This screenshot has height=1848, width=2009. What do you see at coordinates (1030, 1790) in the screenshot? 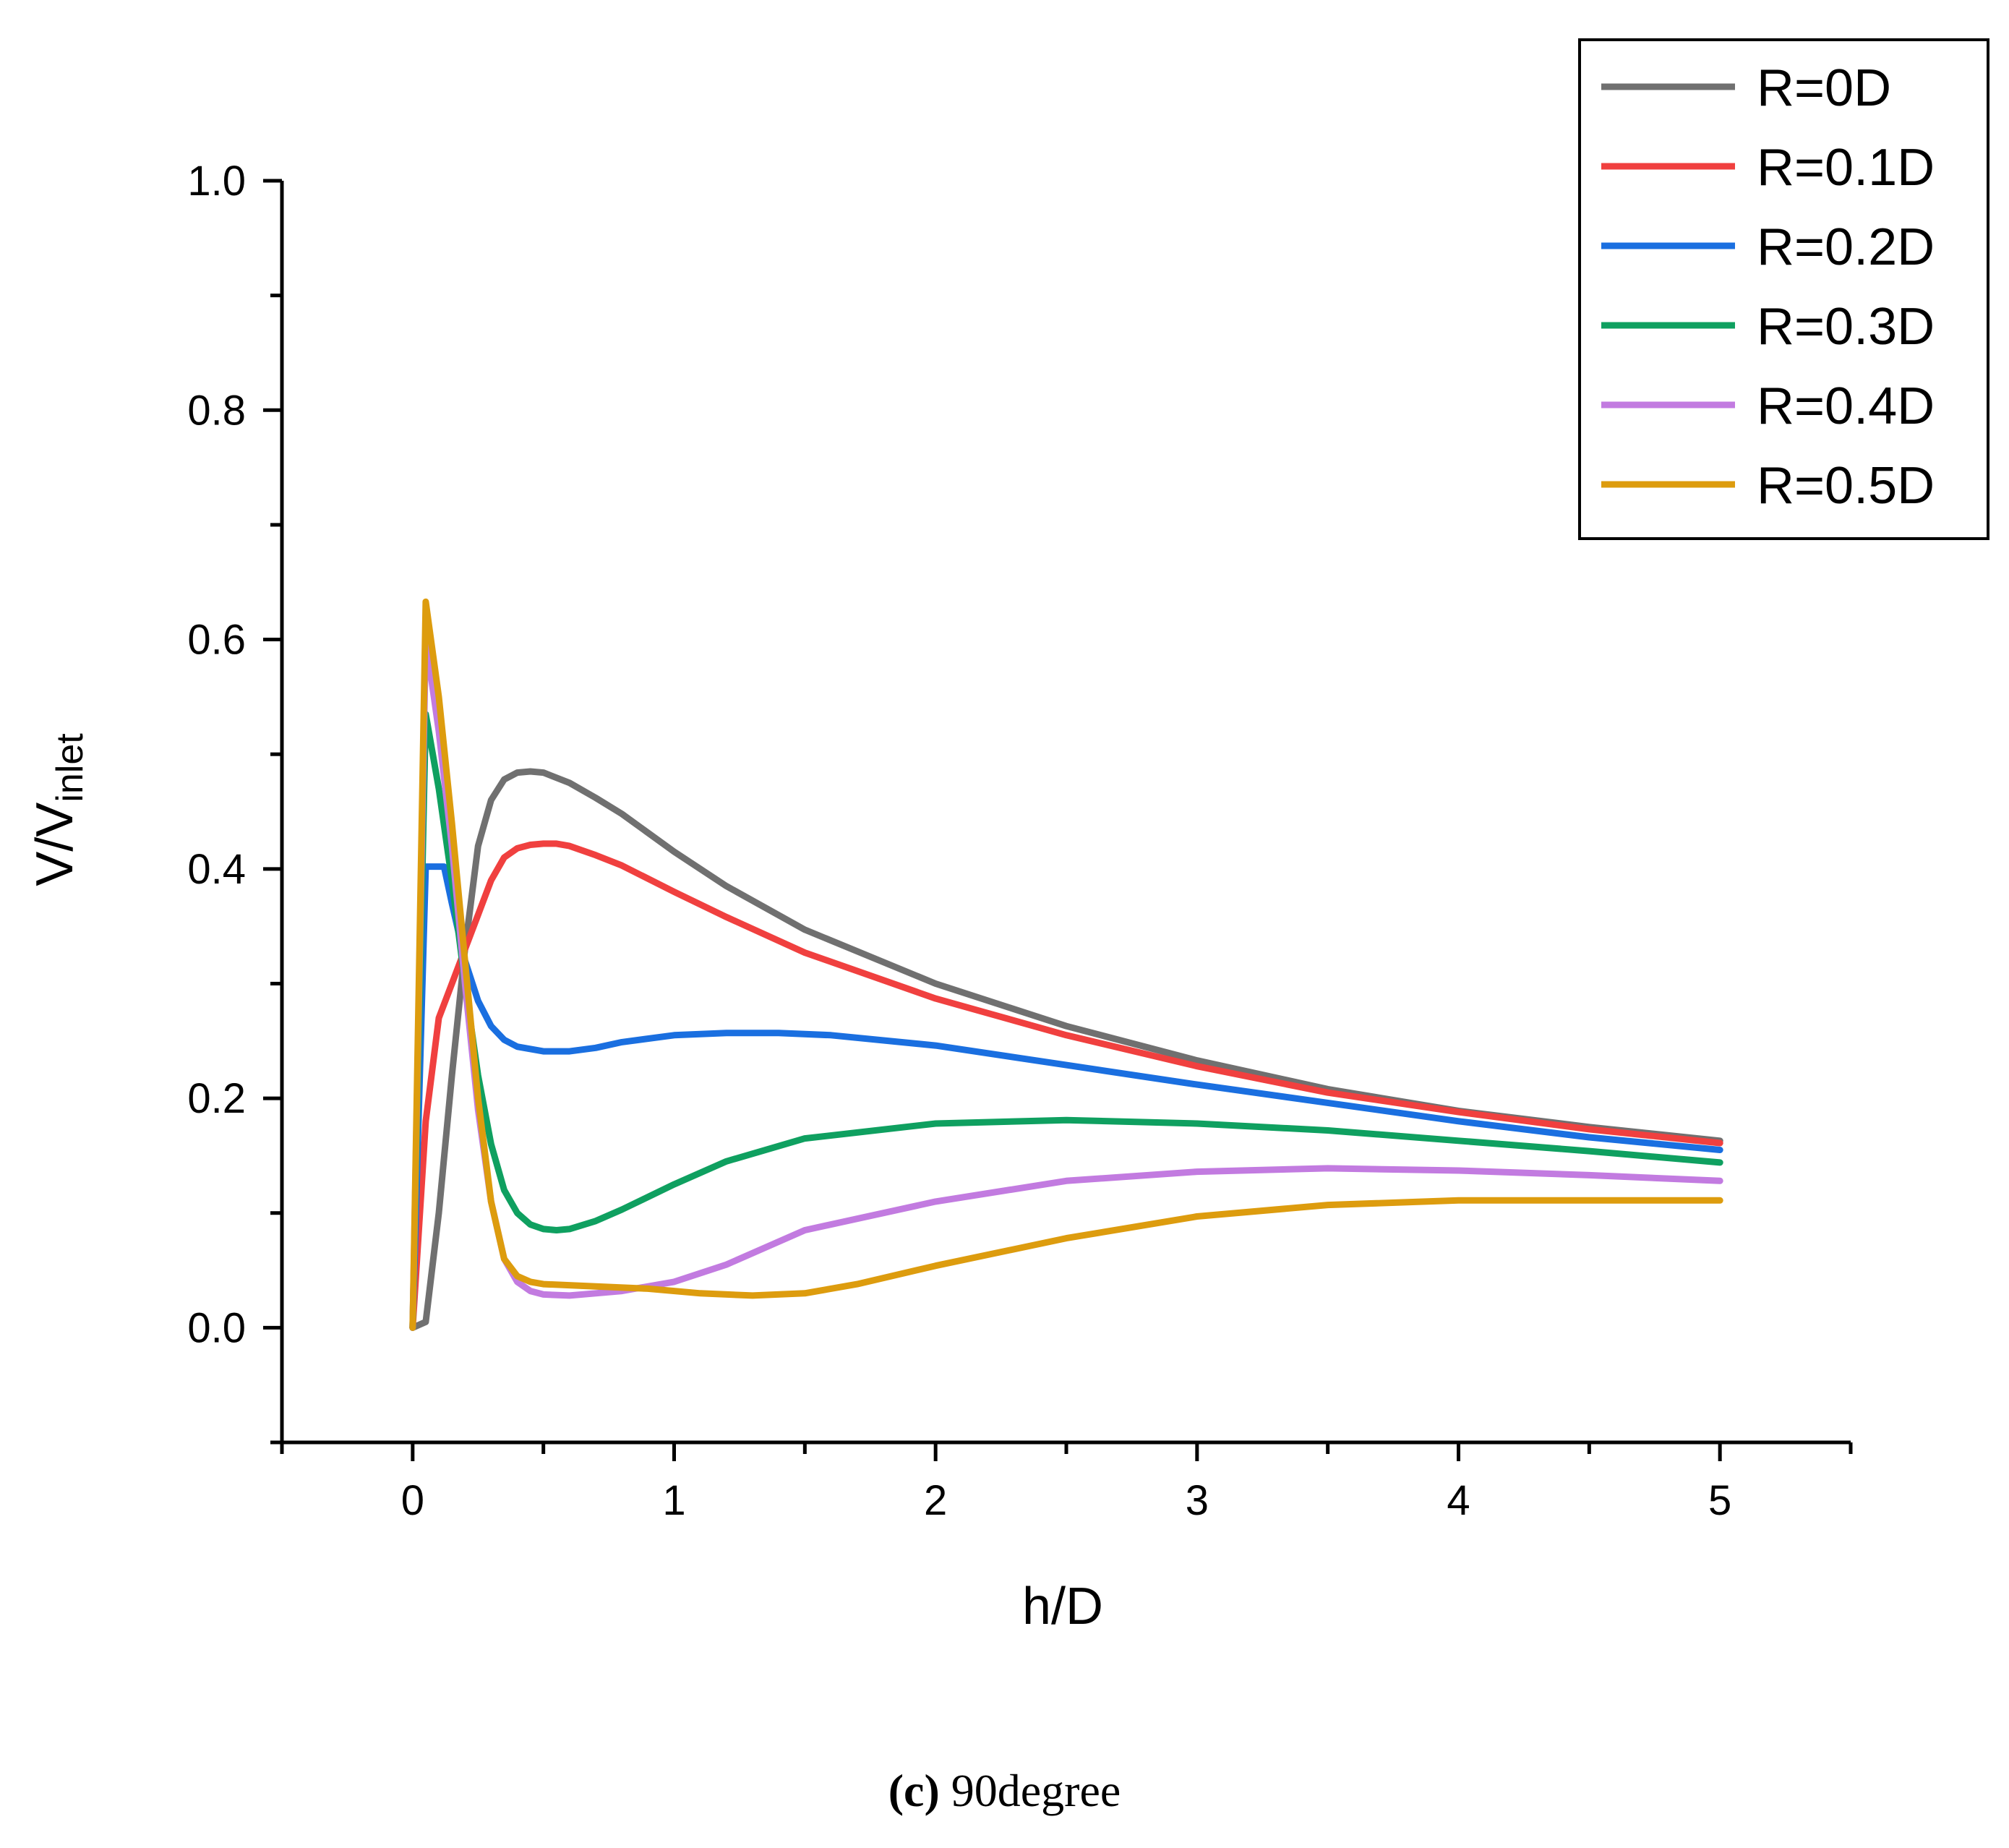
I see `caption-text: 90degree` at bounding box center [1030, 1790].